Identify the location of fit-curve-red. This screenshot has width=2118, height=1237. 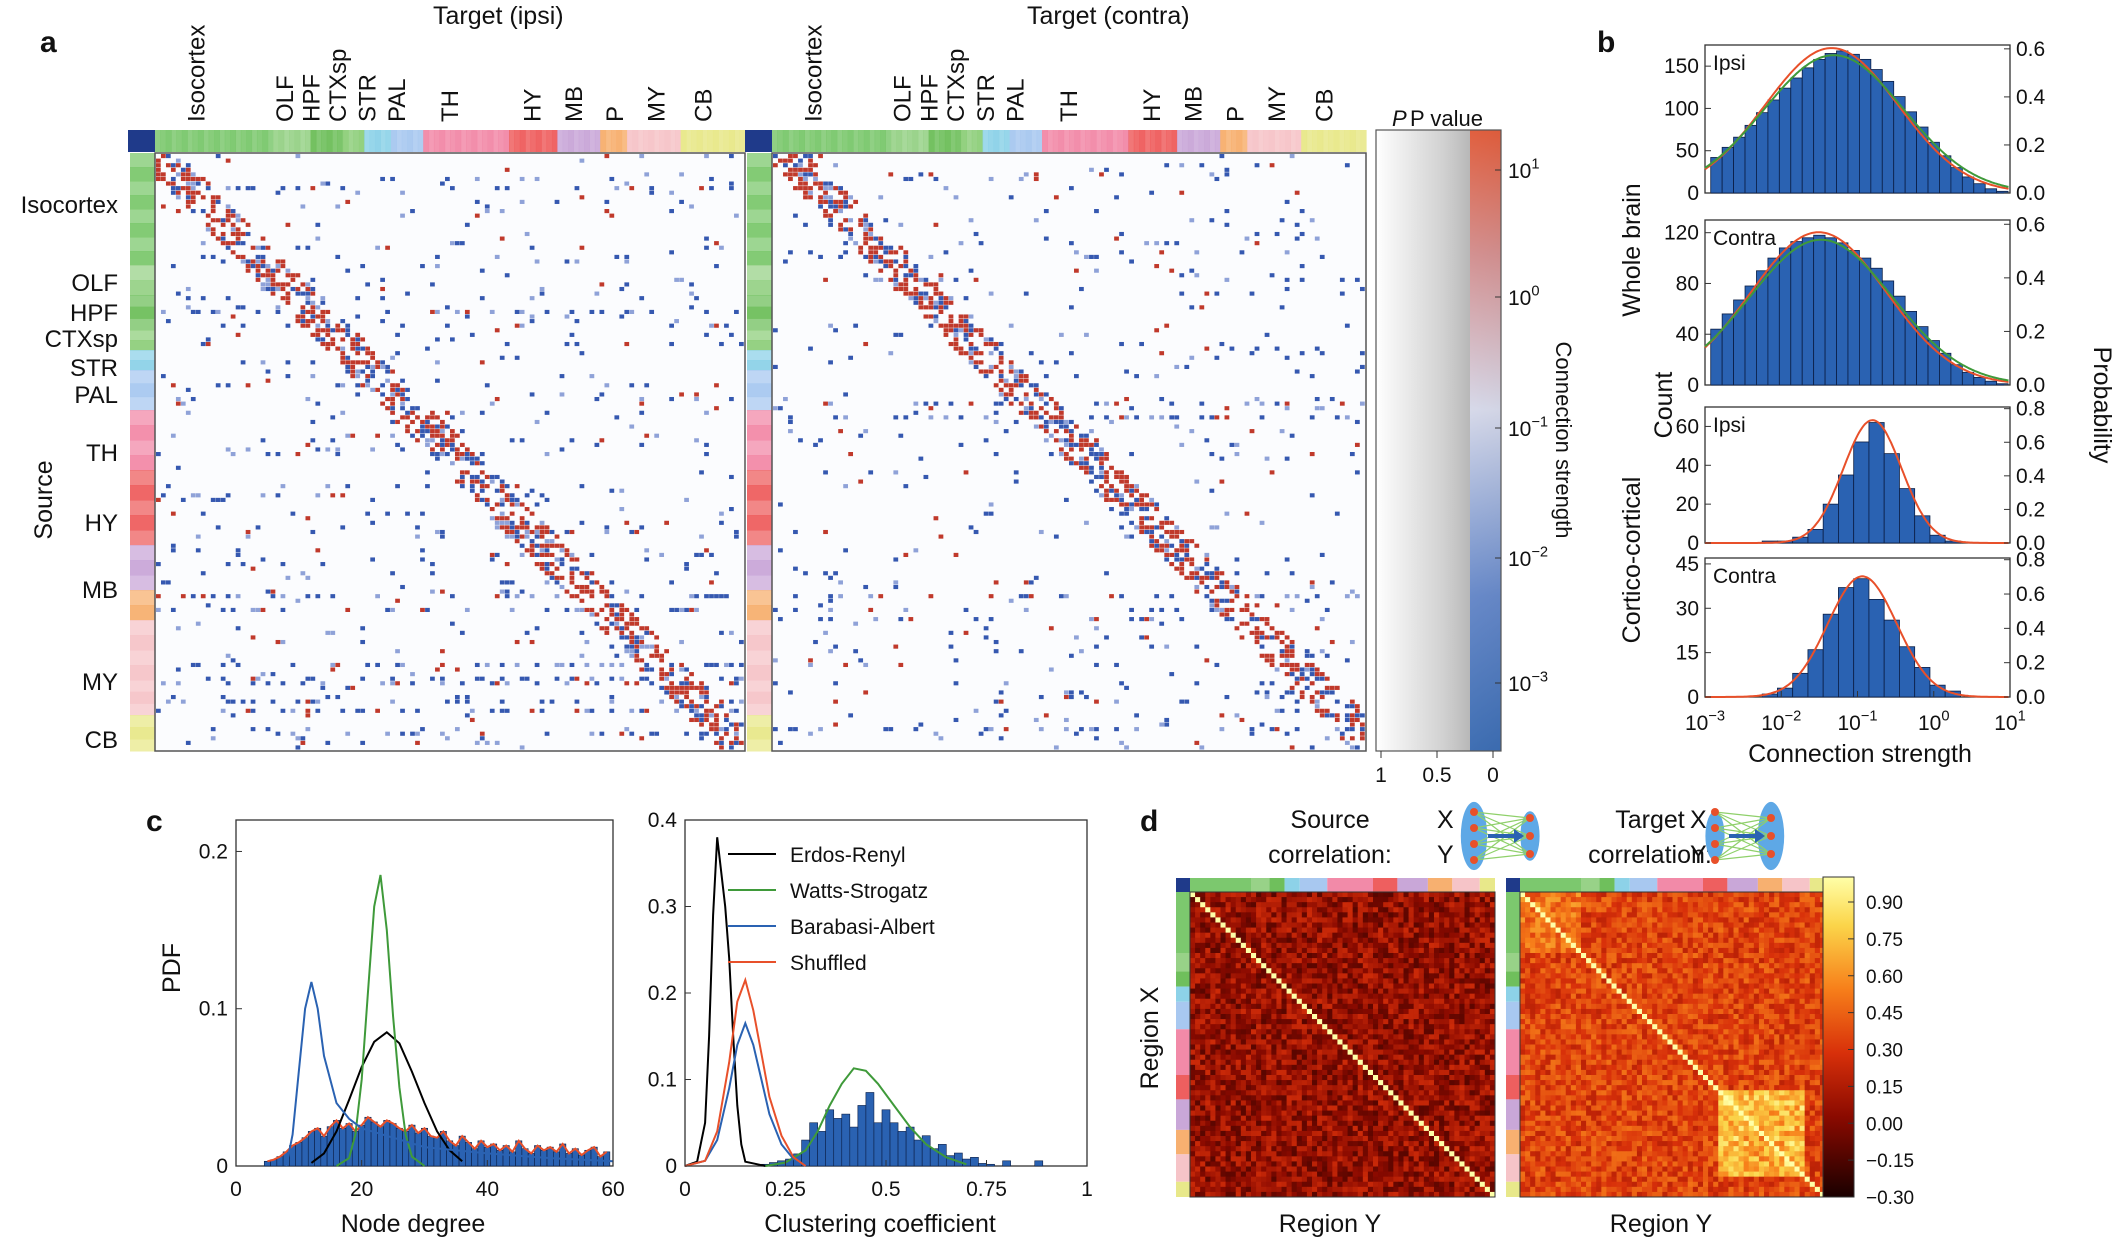
(1857, 636).